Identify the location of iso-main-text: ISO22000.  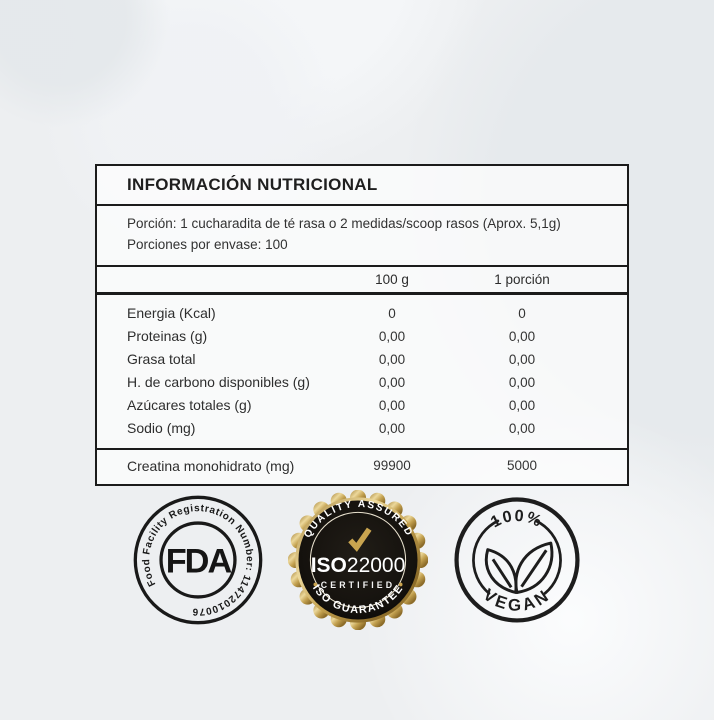
(358, 565).